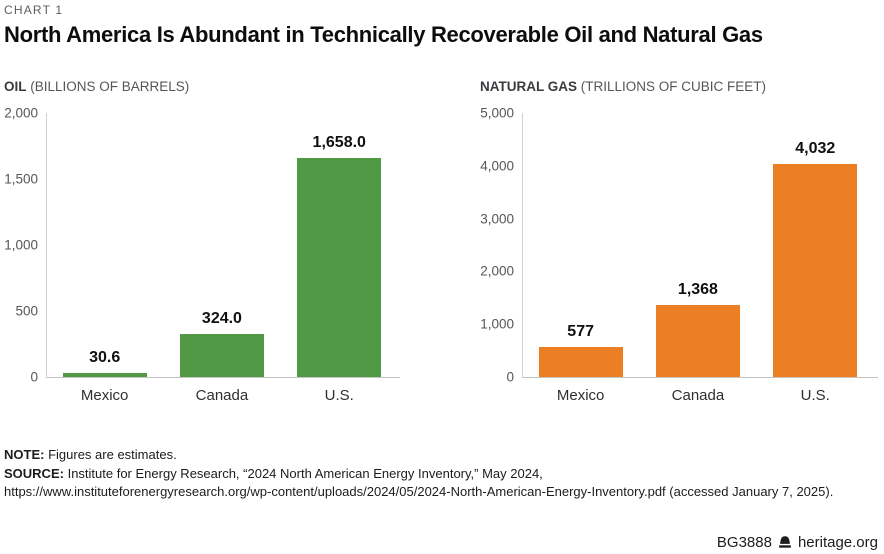 The width and height of the screenshot is (884, 554). What do you see at coordinates (497, 113) in the screenshot?
I see `y-tick-label: 5,000` at bounding box center [497, 113].